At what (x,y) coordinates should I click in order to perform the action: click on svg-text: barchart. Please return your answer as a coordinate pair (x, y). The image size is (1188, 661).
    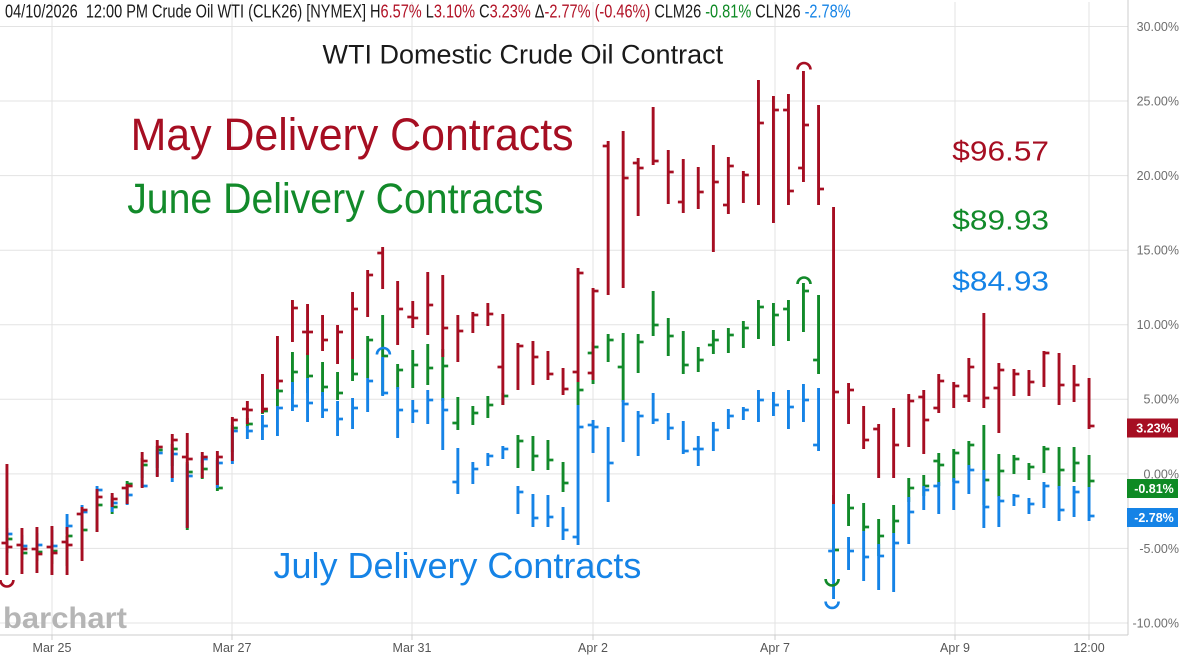
    Looking at the image, I should click on (65, 617).